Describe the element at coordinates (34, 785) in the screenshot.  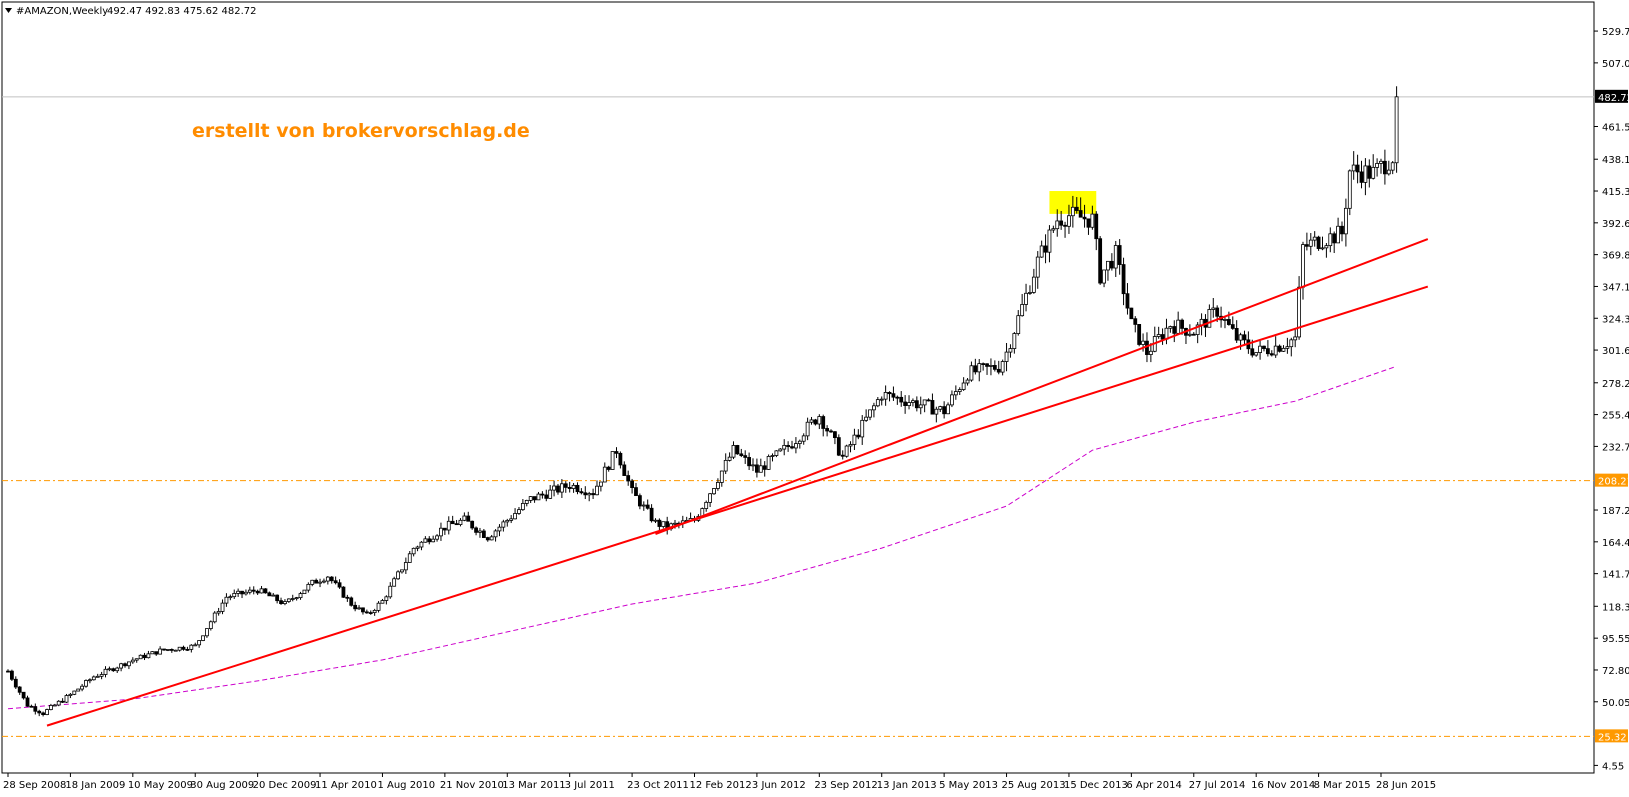
I see `x-tick-label: 28 Sep 2008` at that location.